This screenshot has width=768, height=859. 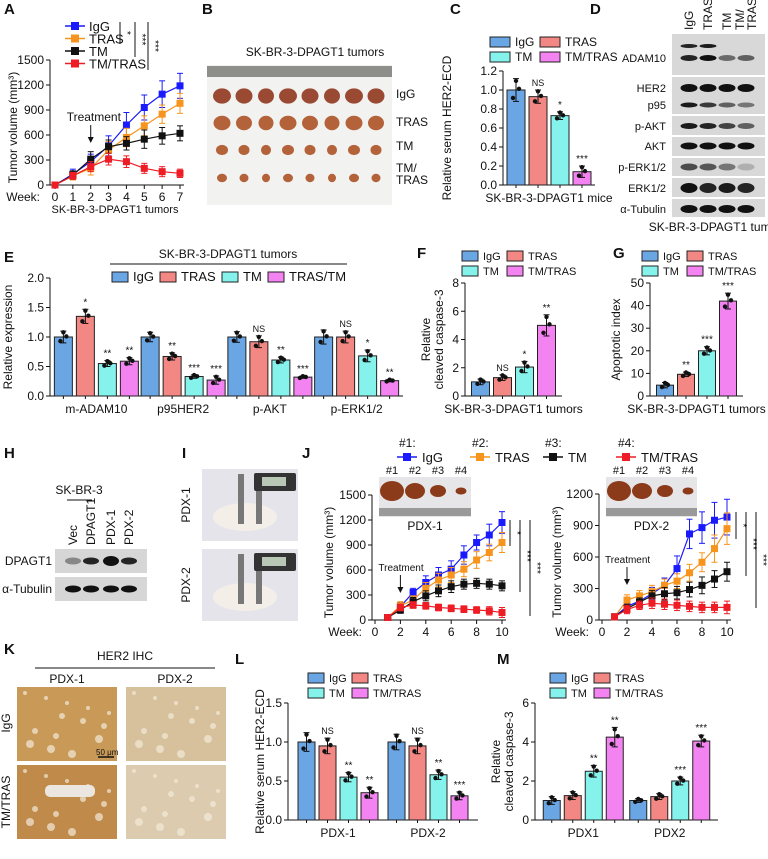 What do you see at coordinates (273, 820) in the screenshot?
I see `y-tick-label: 0.0` at bounding box center [273, 820].